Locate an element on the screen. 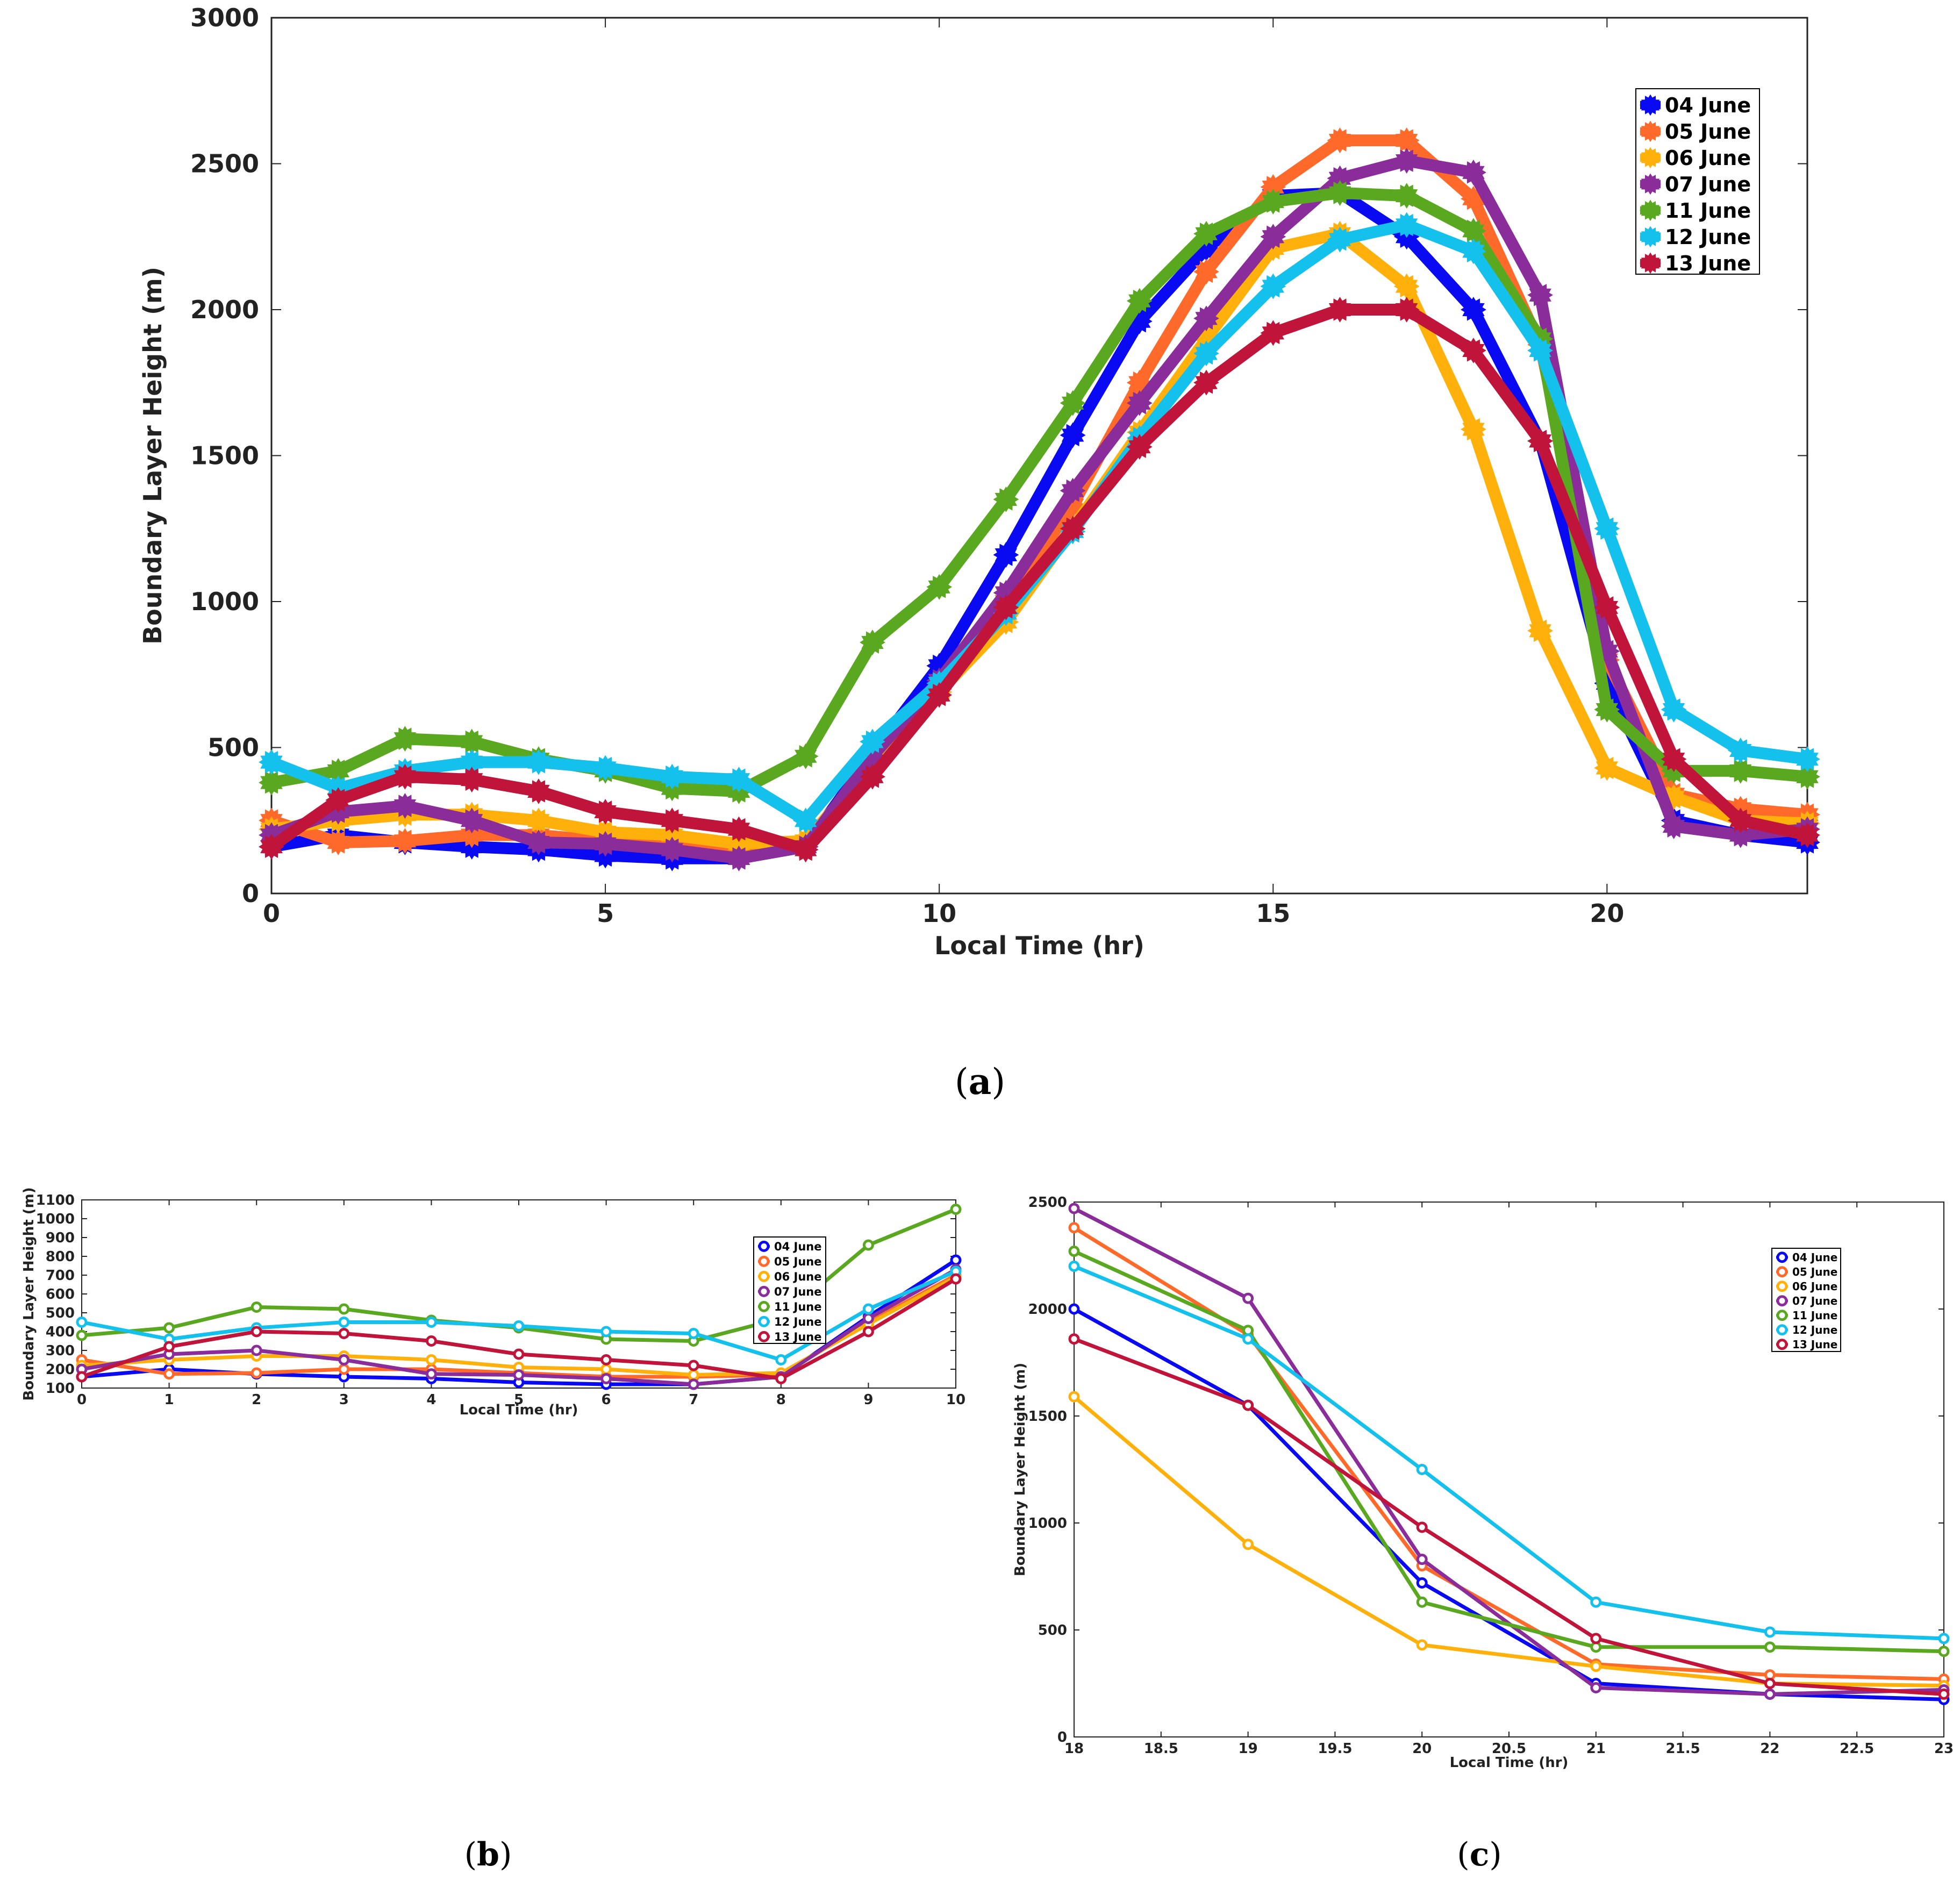 The width and height of the screenshot is (1960, 1888). x-tick-label: 10 is located at coordinates (939, 913).